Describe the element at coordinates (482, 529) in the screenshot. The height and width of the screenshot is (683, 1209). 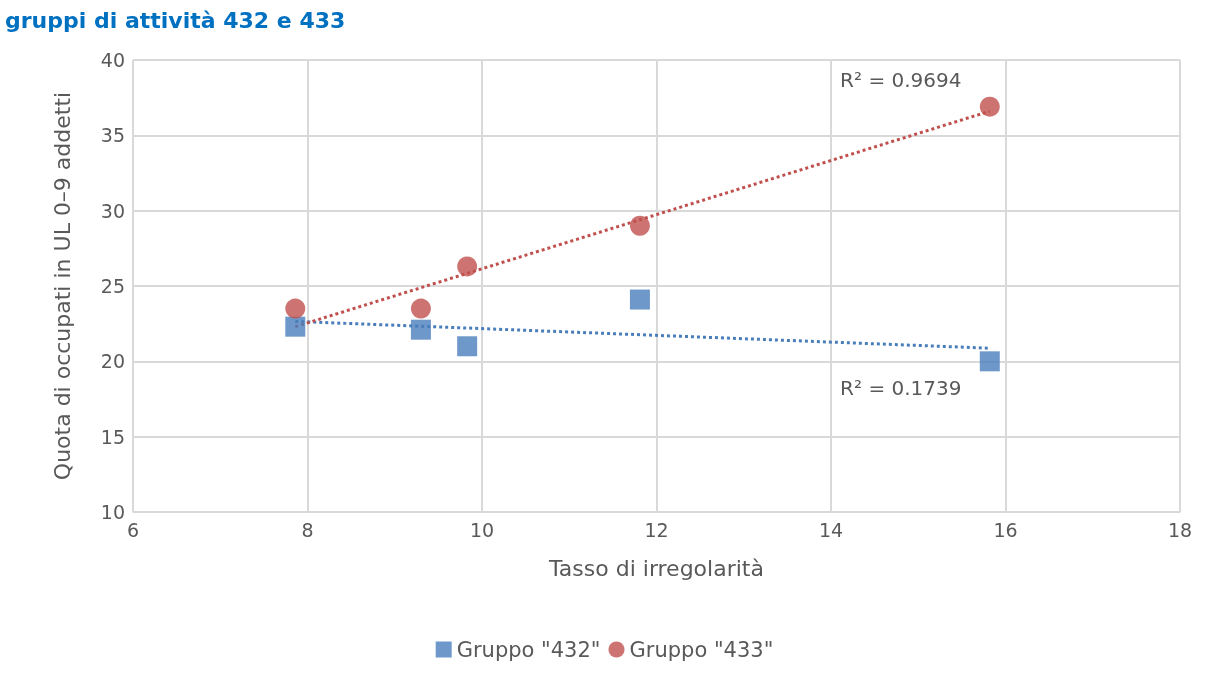
I see `x-tick-label: 10` at that location.